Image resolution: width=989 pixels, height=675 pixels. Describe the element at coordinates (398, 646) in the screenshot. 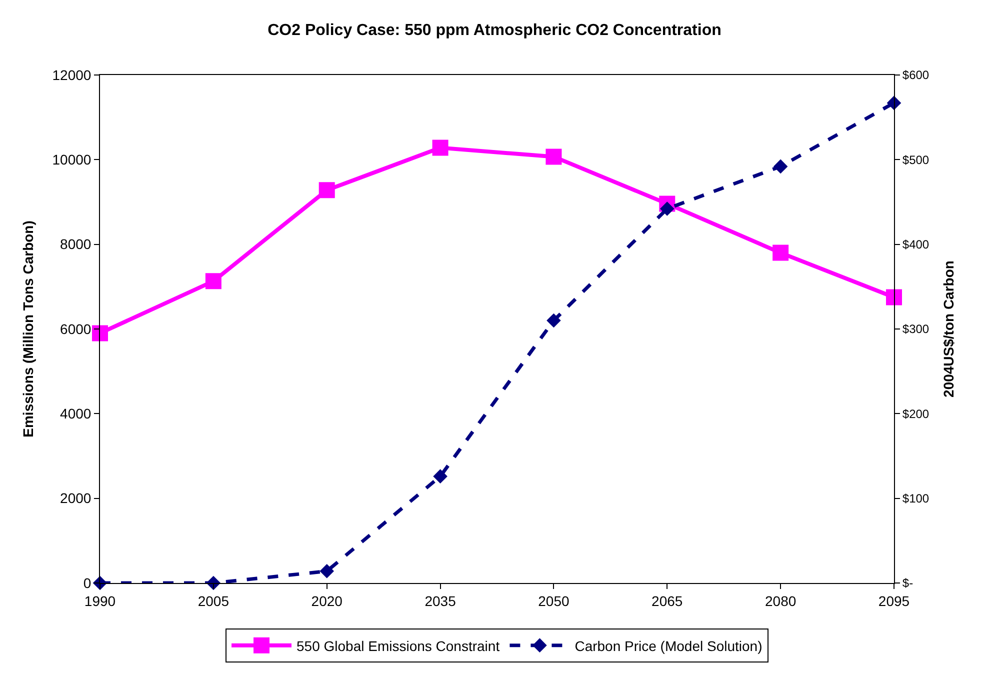

I see `legend-label: 550 Global Emissions Constraint` at that location.